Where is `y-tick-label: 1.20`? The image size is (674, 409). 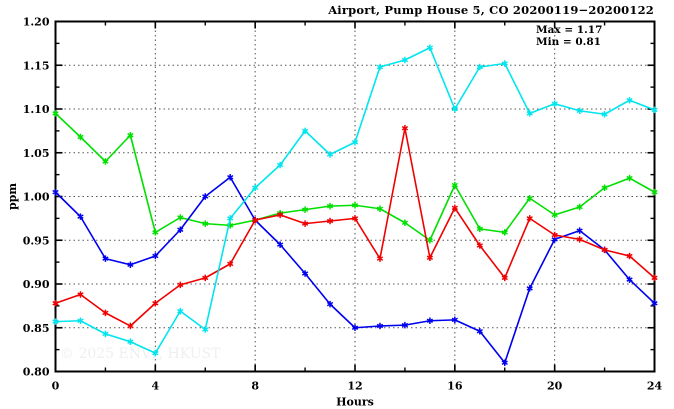
y-tick-label: 1.20 is located at coordinates (36, 22).